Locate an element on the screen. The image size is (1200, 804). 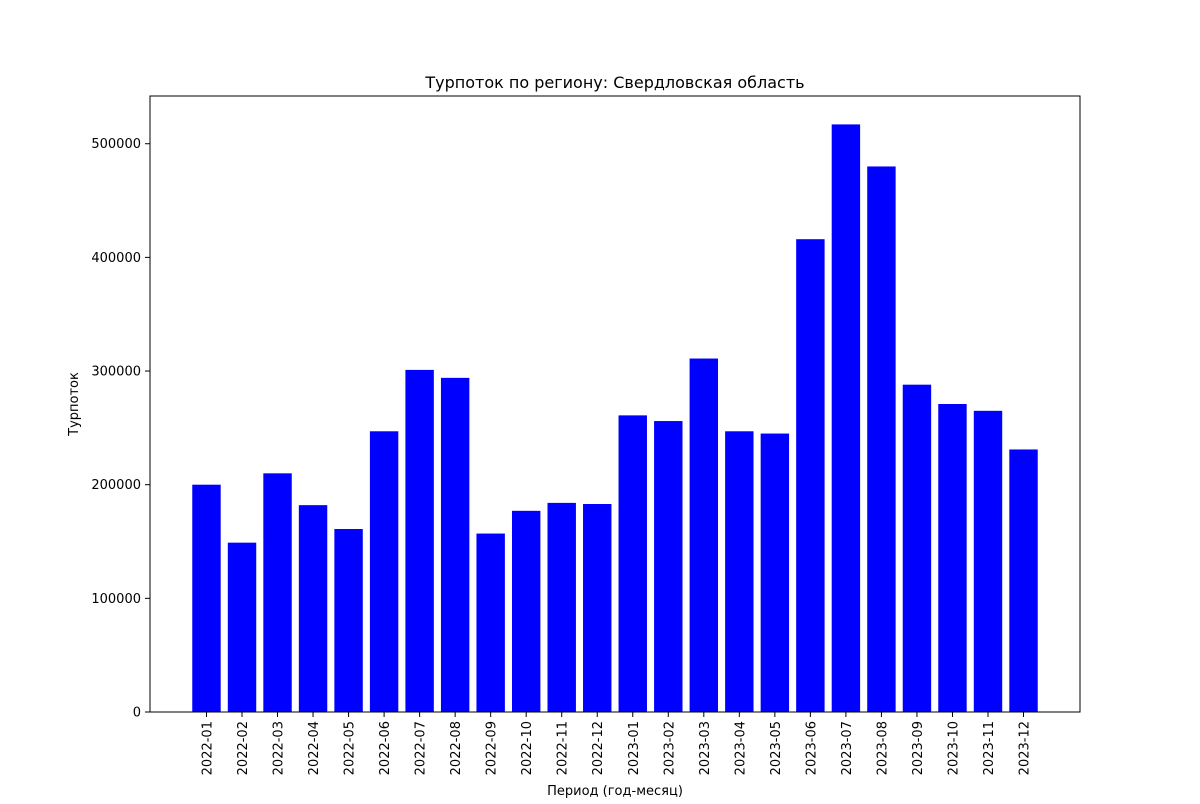
y-tick-label: 400000 is located at coordinates (116, 258).